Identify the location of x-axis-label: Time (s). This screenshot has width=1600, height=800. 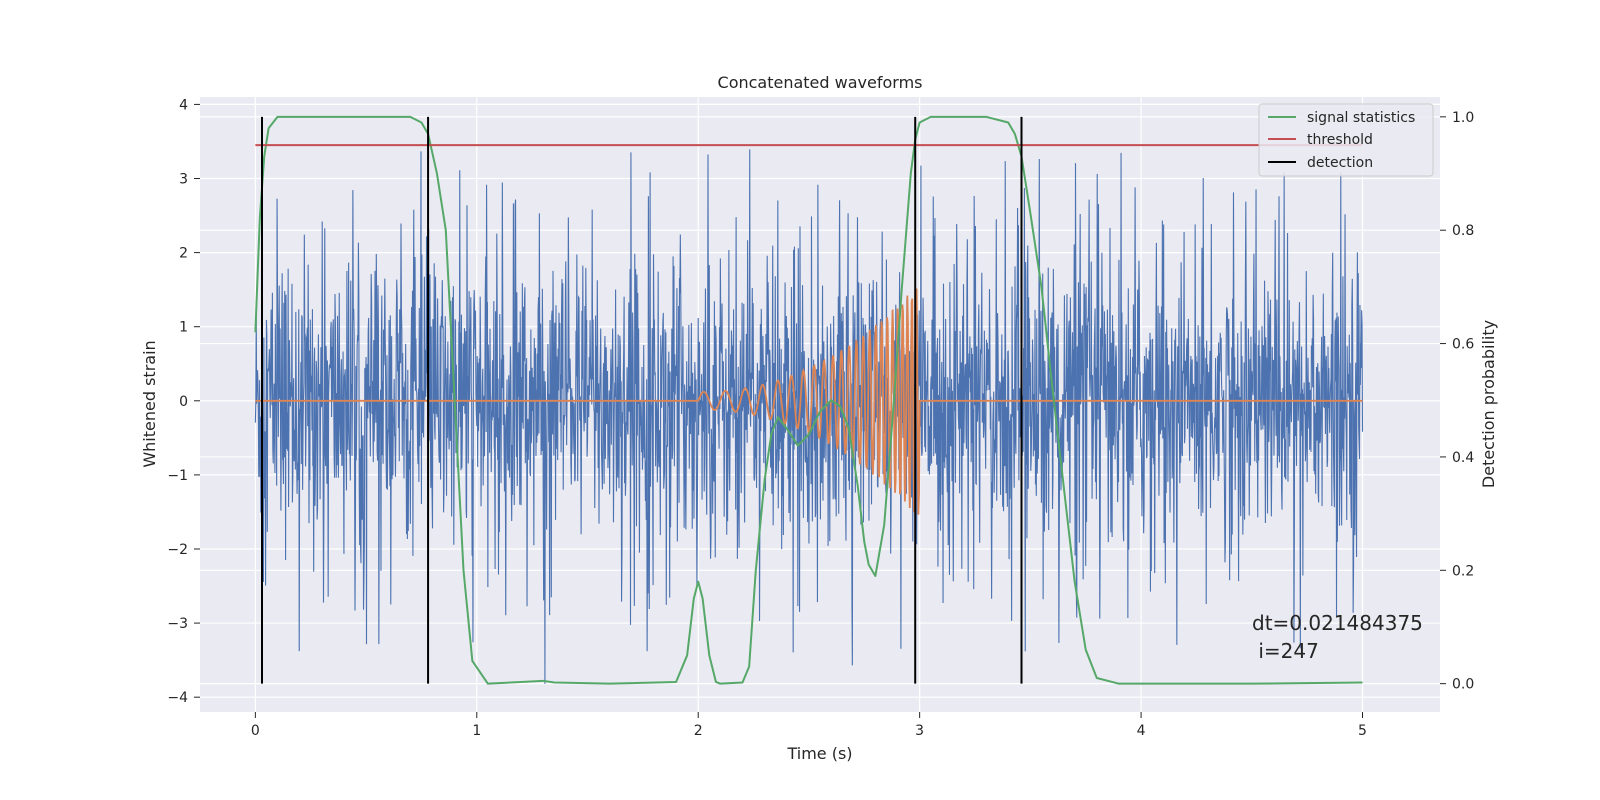
(819, 753).